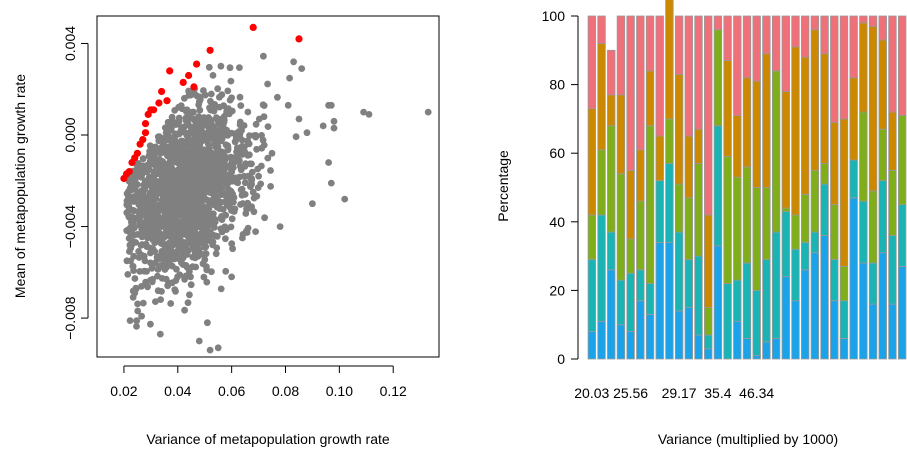 The image size is (907, 451). Describe the element at coordinates (20, 186) in the screenshot. I see `scatter-y-axis-label: Mean of metapopulation growth rate` at that location.